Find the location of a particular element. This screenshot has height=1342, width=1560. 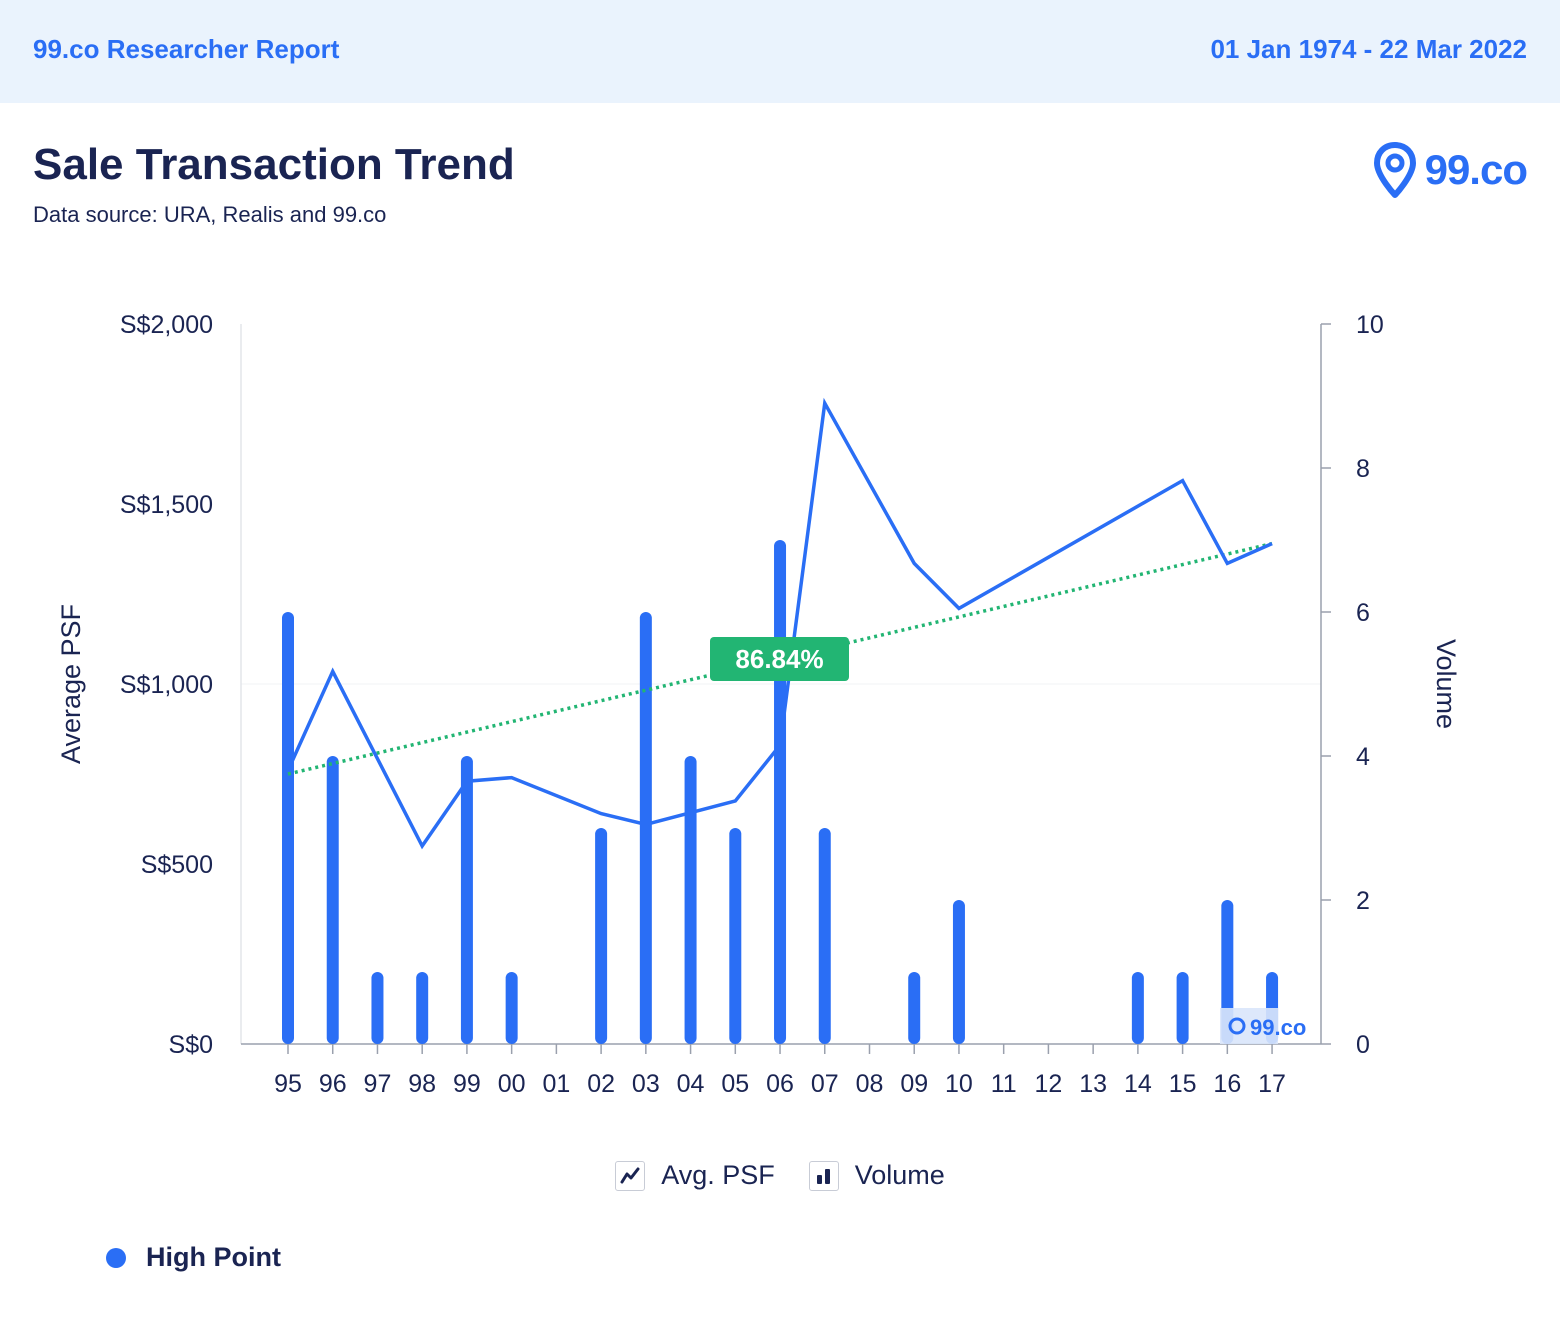

x-tick-label: 97 is located at coordinates (378, 1084).